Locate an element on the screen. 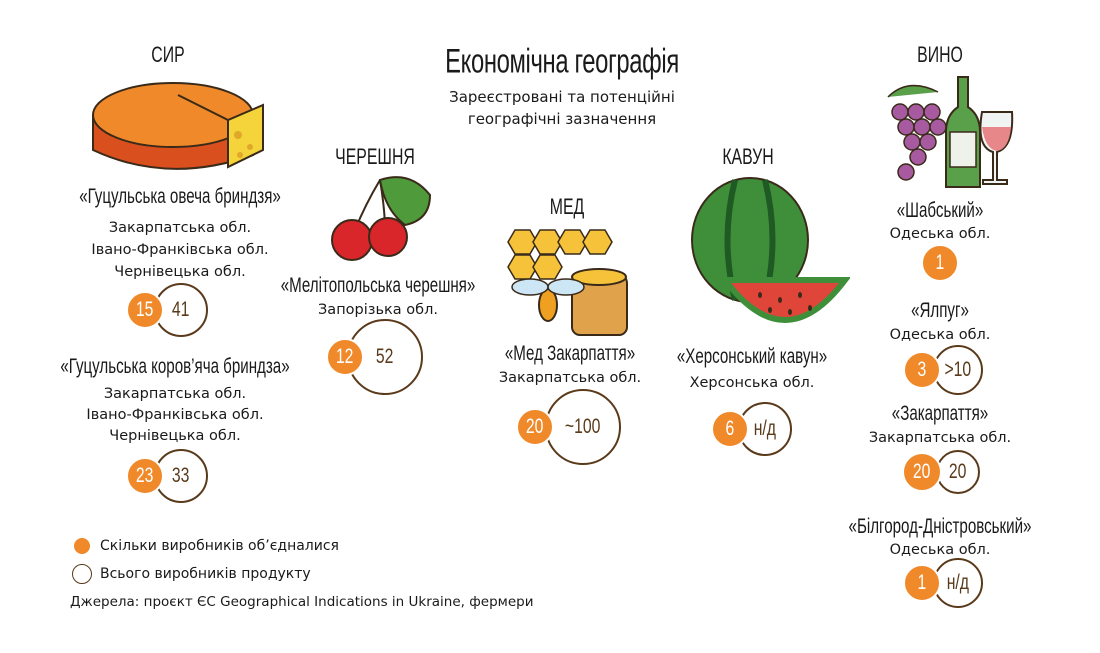  group-label: КАВУН is located at coordinates (748, 156).